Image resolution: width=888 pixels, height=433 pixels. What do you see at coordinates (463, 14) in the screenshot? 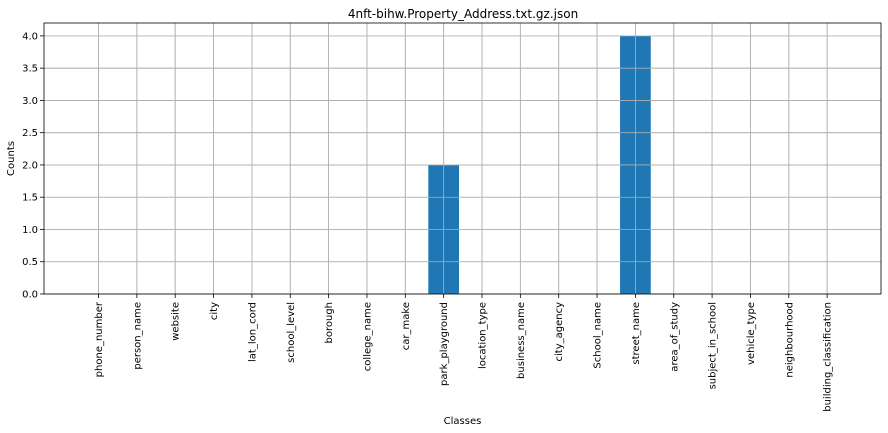
I see `chart-title: 4nft-bihw.Property_Address.txt.gz.json` at bounding box center [463, 14].